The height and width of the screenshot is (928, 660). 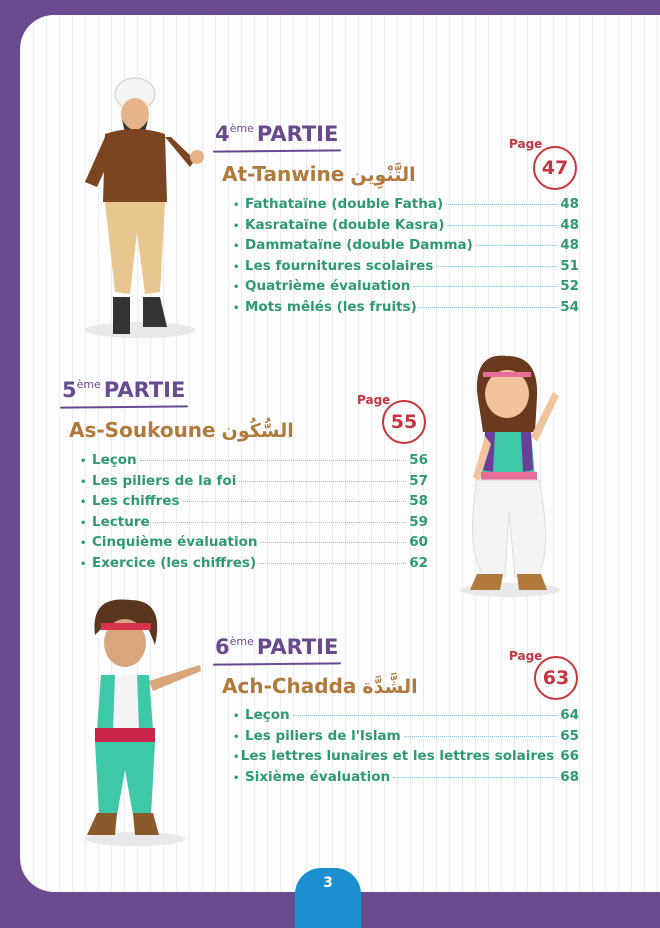 What do you see at coordinates (254, 524) in the screenshot?
I see `toc-entry: • Lecture 59` at bounding box center [254, 524].